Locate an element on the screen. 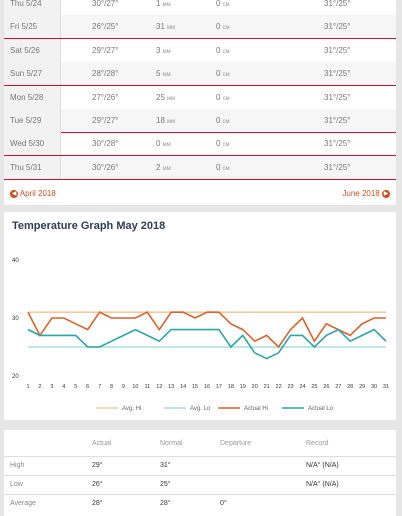 The width and height of the screenshot is (402, 516). day-row: Wed 5/30 30°/28° 0 мм 0 см 31°/25° is located at coordinates (200, 144).